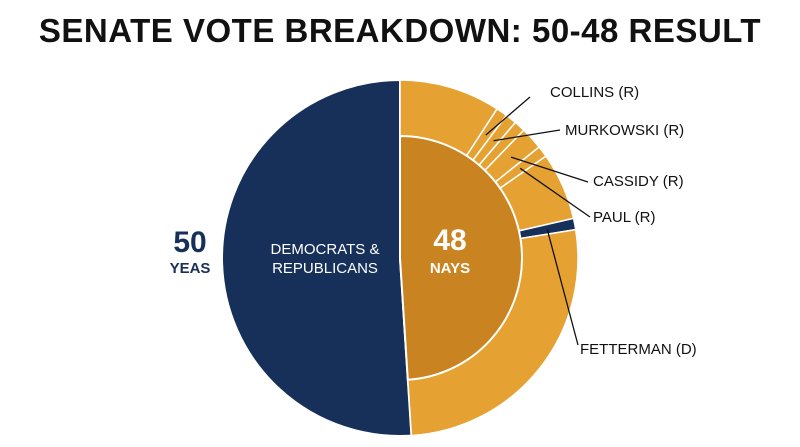 Image resolution: width=800 pixels, height=447 pixels. What do you see at coordinates (624, 217) in the screenshot?
I see `callout-label-paul-r: PAUL (R)` at bounding box center [624, 217].